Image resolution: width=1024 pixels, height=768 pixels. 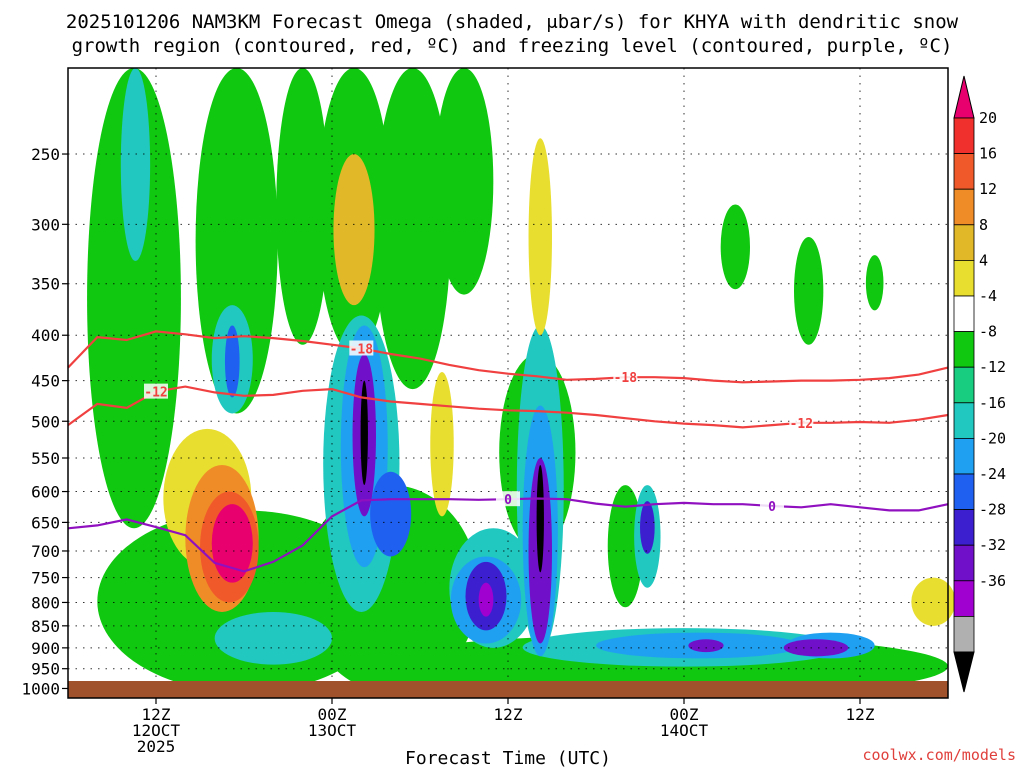 I want to click on contour-label-bg--12-0, so click(x=801, y=422).